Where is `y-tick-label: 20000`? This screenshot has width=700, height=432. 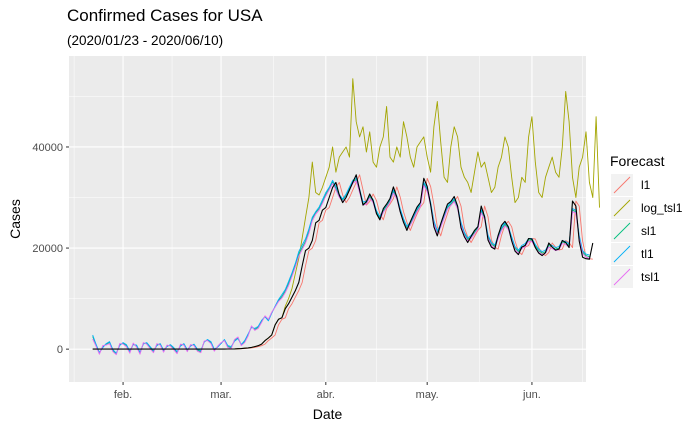
y-tick-label: 20000 is located at coordinates (47, 249).